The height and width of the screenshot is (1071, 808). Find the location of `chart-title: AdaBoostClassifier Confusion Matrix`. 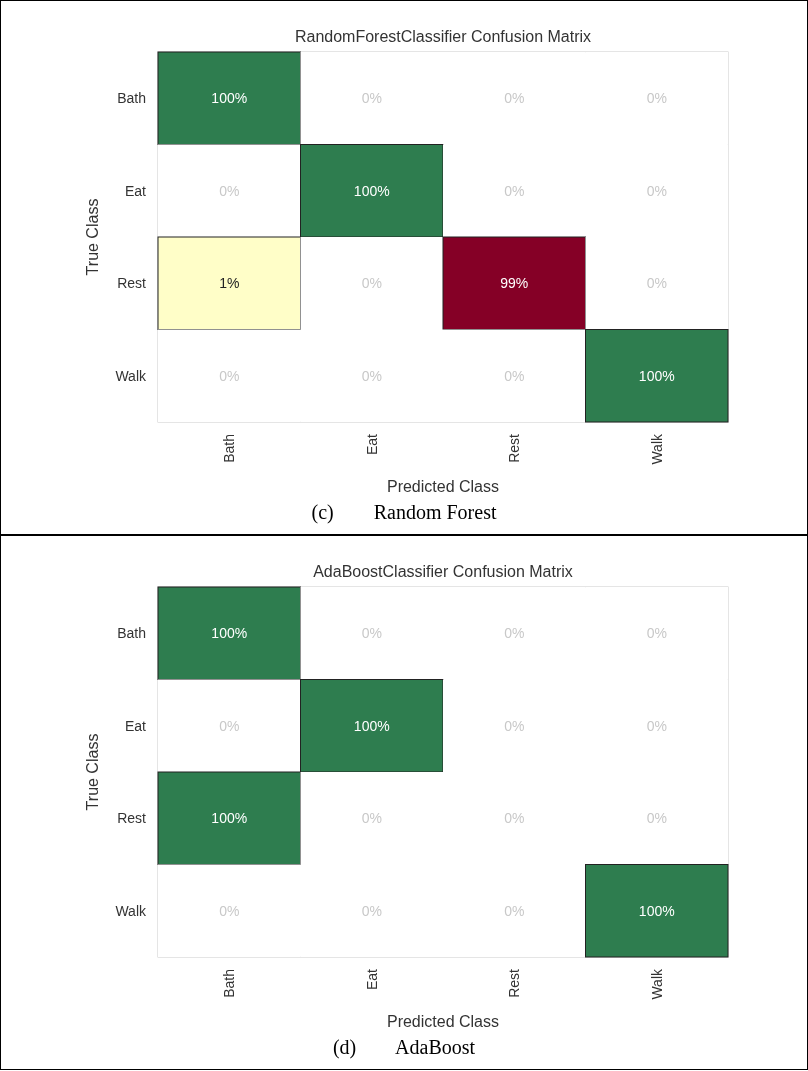

chart-title: AdaBoostClassifier Confusion Matrix is located at coordinates (443, 571).